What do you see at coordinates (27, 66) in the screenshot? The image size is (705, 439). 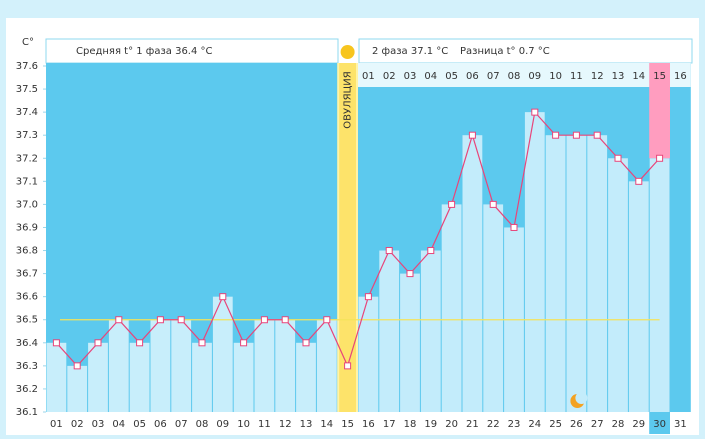 I see `y-tick-label: 37.6` at bounding box center [27, 66].